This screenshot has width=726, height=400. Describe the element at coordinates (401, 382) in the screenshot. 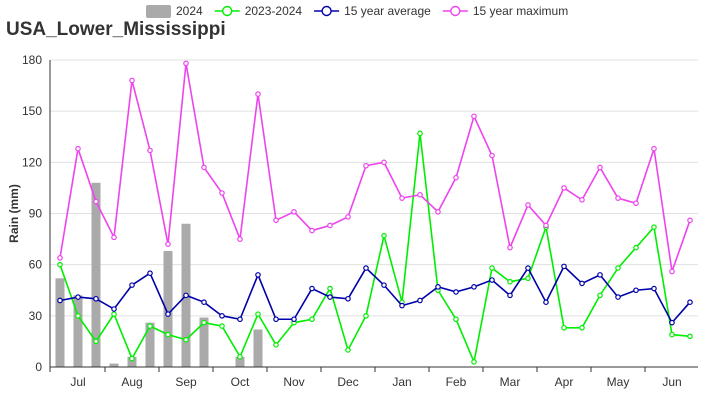

I see `x-tick-label: Jan` at that location.